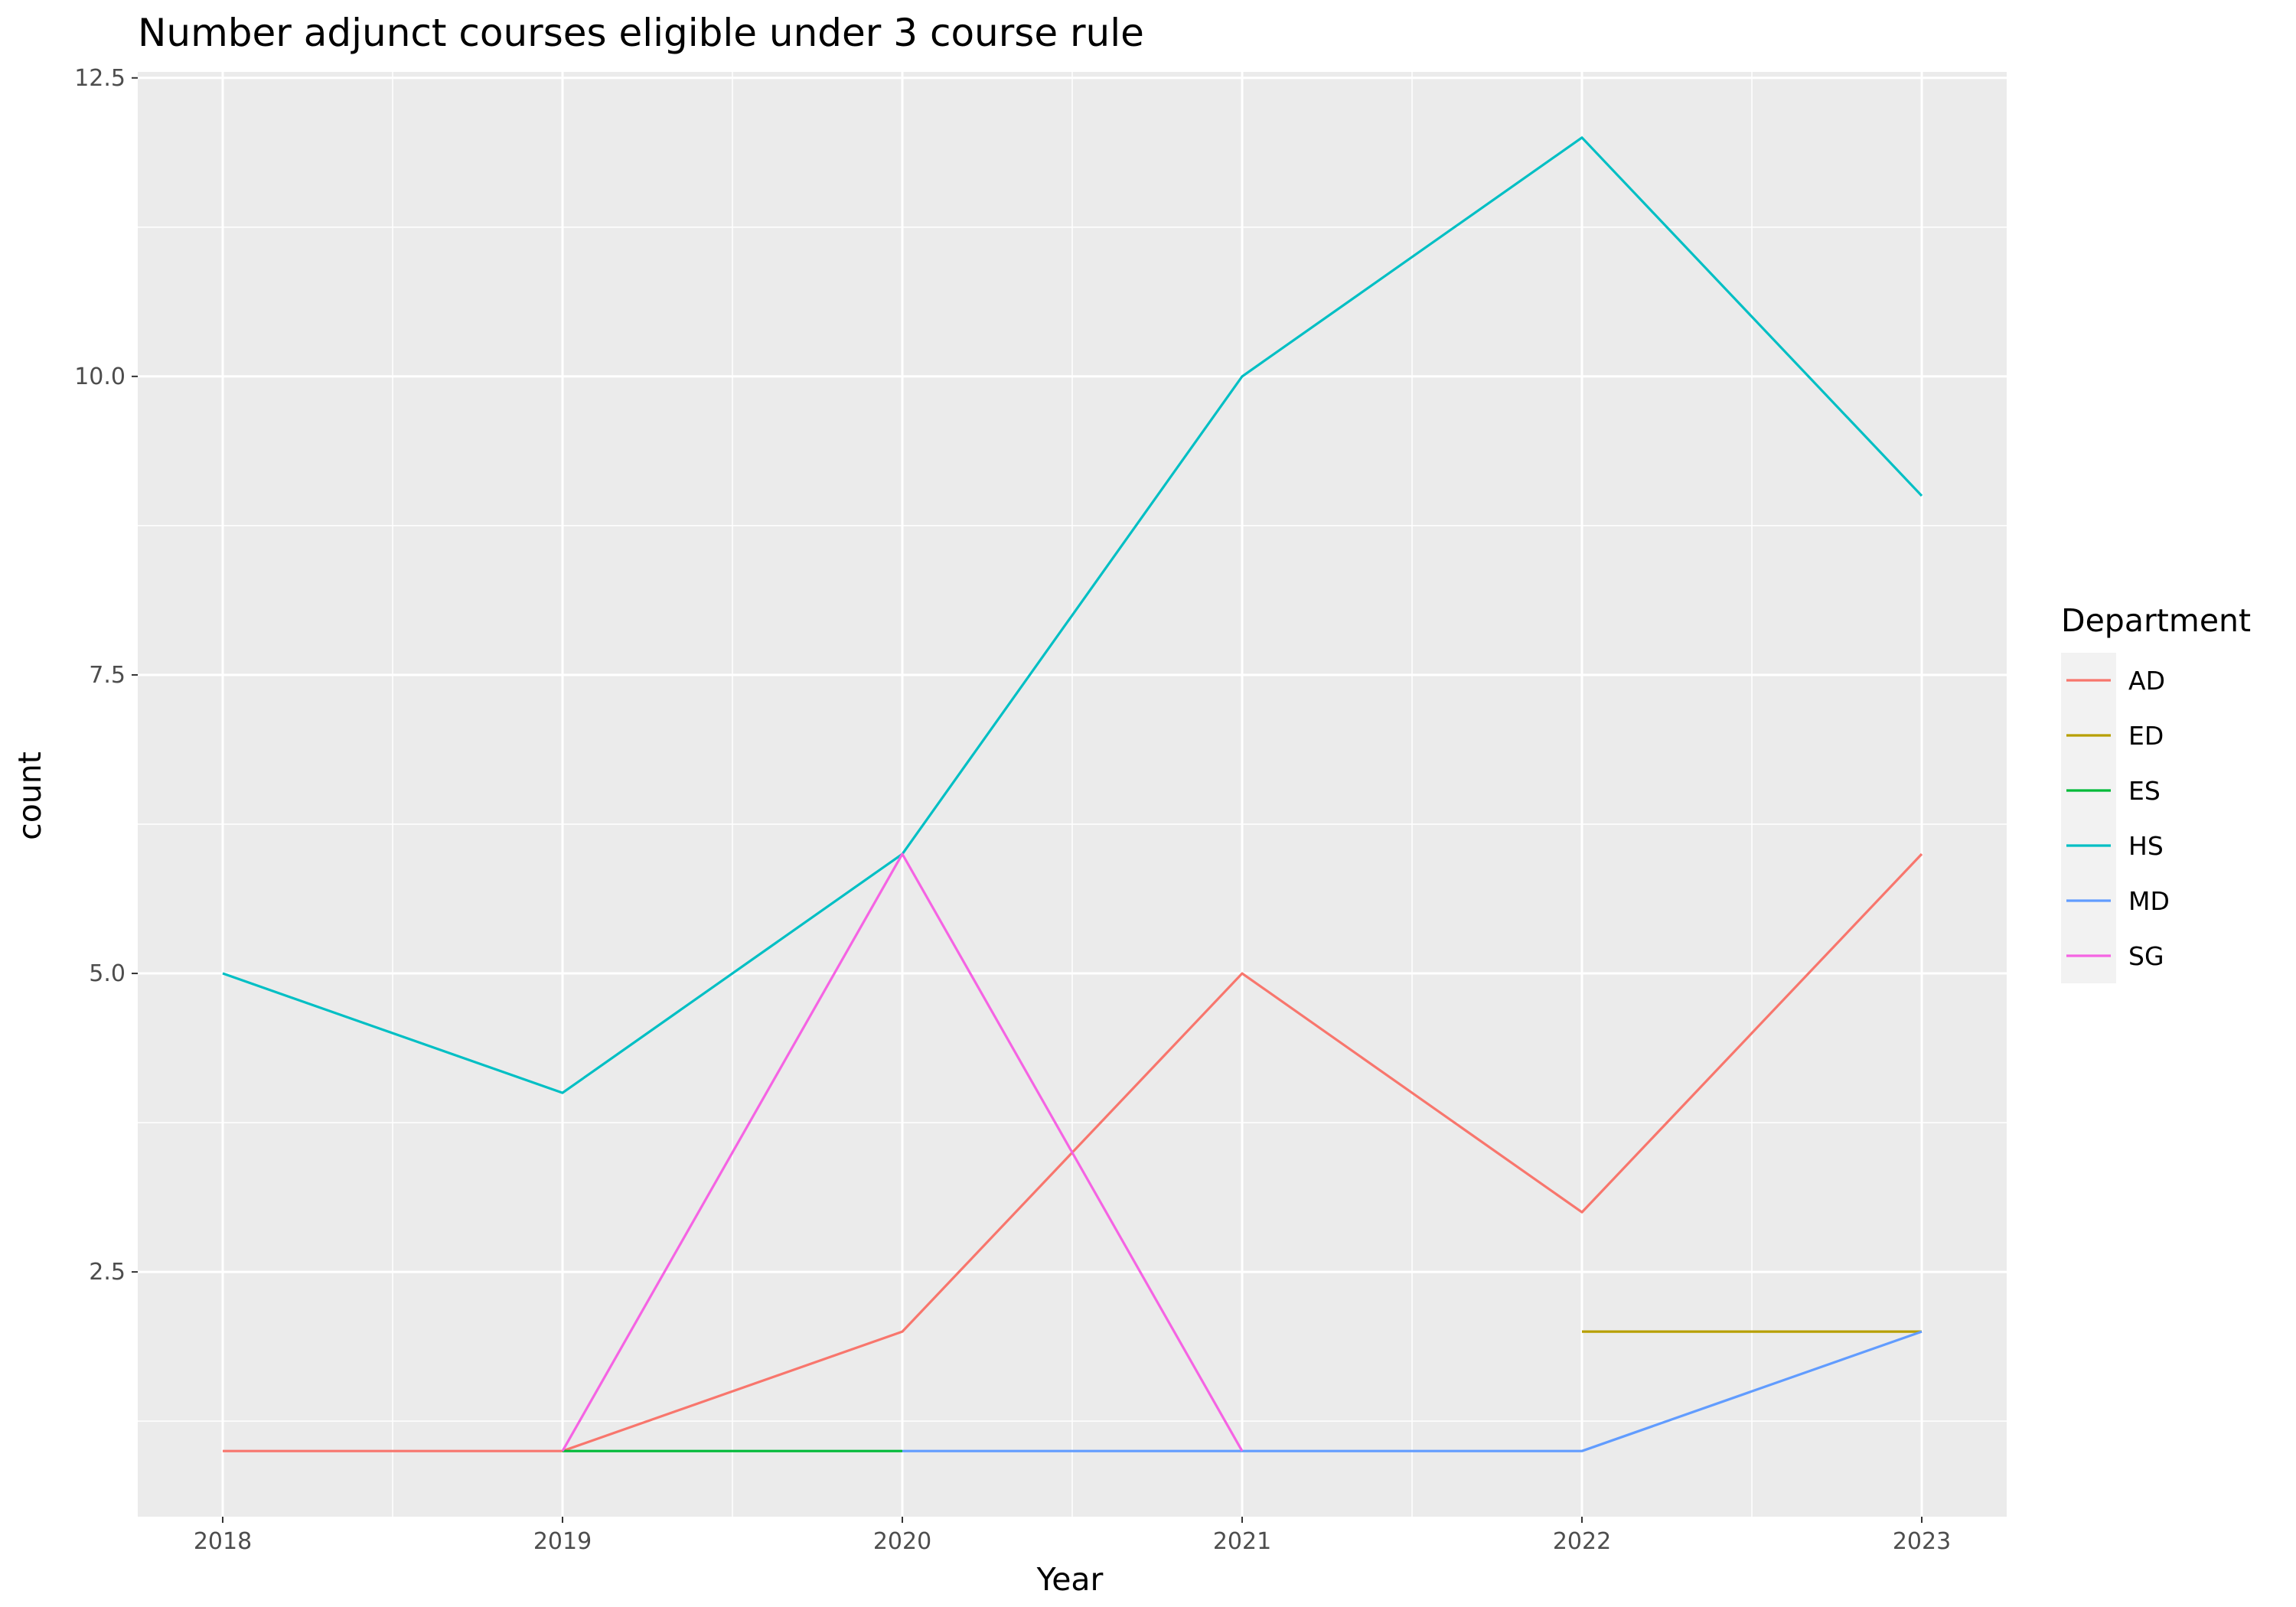 The width and height of the screenshot is (2296, 1607). I want to click on y-axis: 2.5 5.0 7.5 10.0 12.5, so click(106, 675).